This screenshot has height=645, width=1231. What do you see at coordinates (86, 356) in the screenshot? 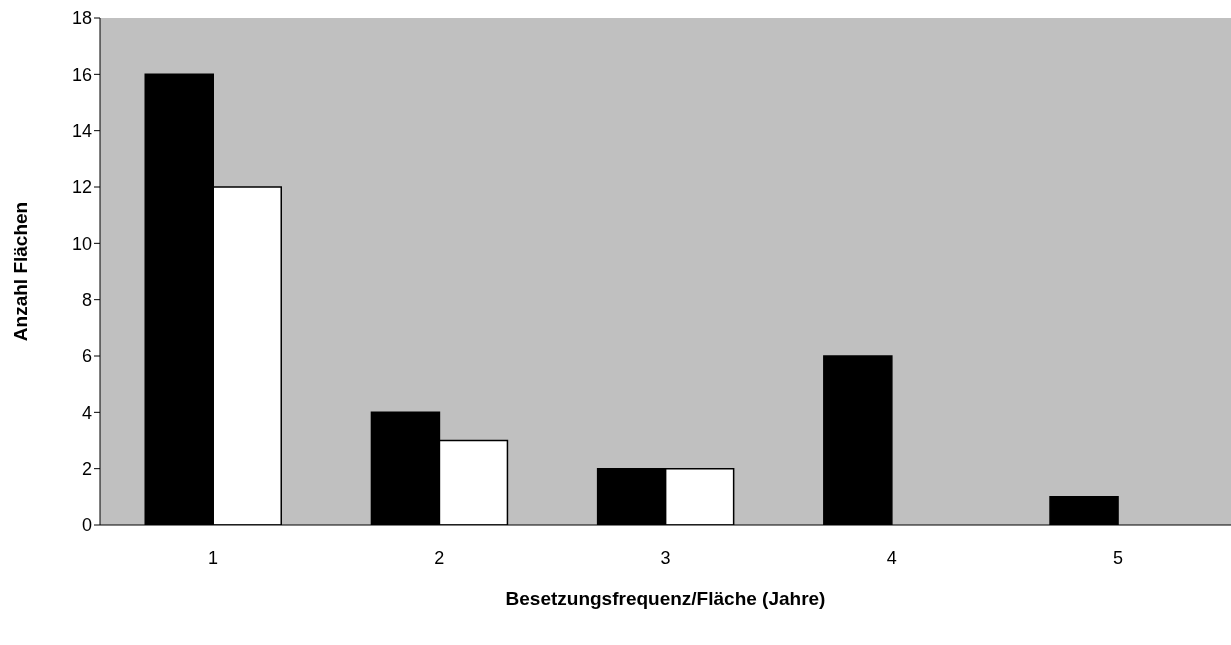
I see `y-tick-label: 6` at bounding box center [86, 356].